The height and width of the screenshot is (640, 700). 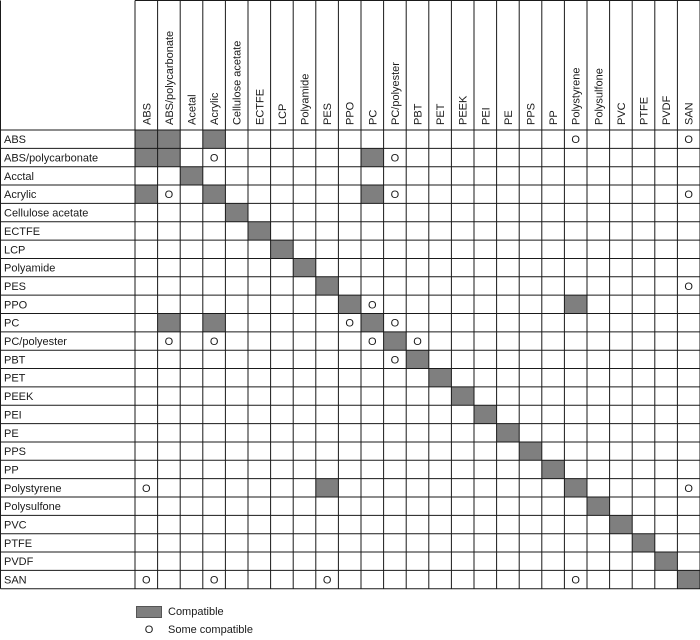 I want to click on row-header-label: PEI, so click(x=13, y=415).